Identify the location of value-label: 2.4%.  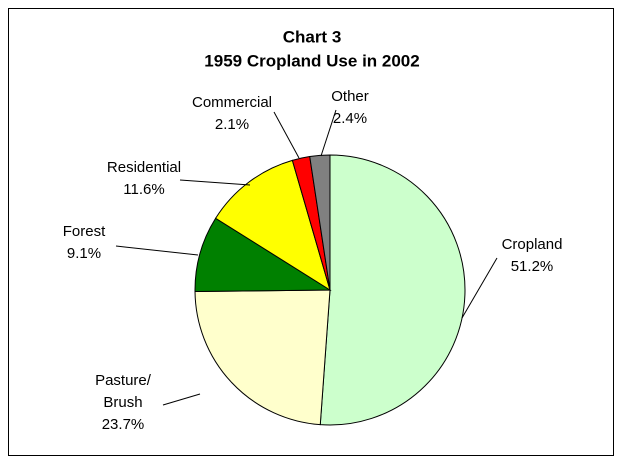
(350, 118).